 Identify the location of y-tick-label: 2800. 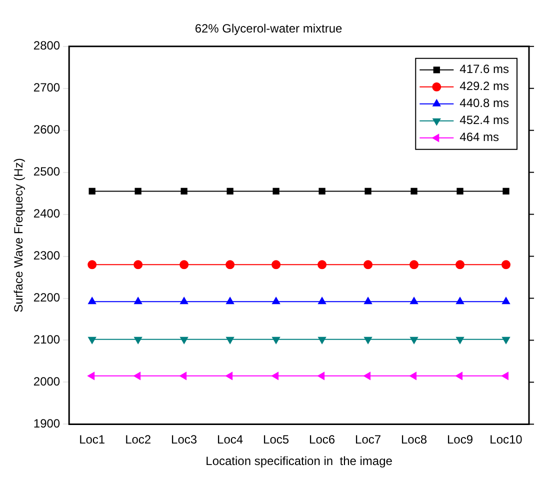
(46, 45).